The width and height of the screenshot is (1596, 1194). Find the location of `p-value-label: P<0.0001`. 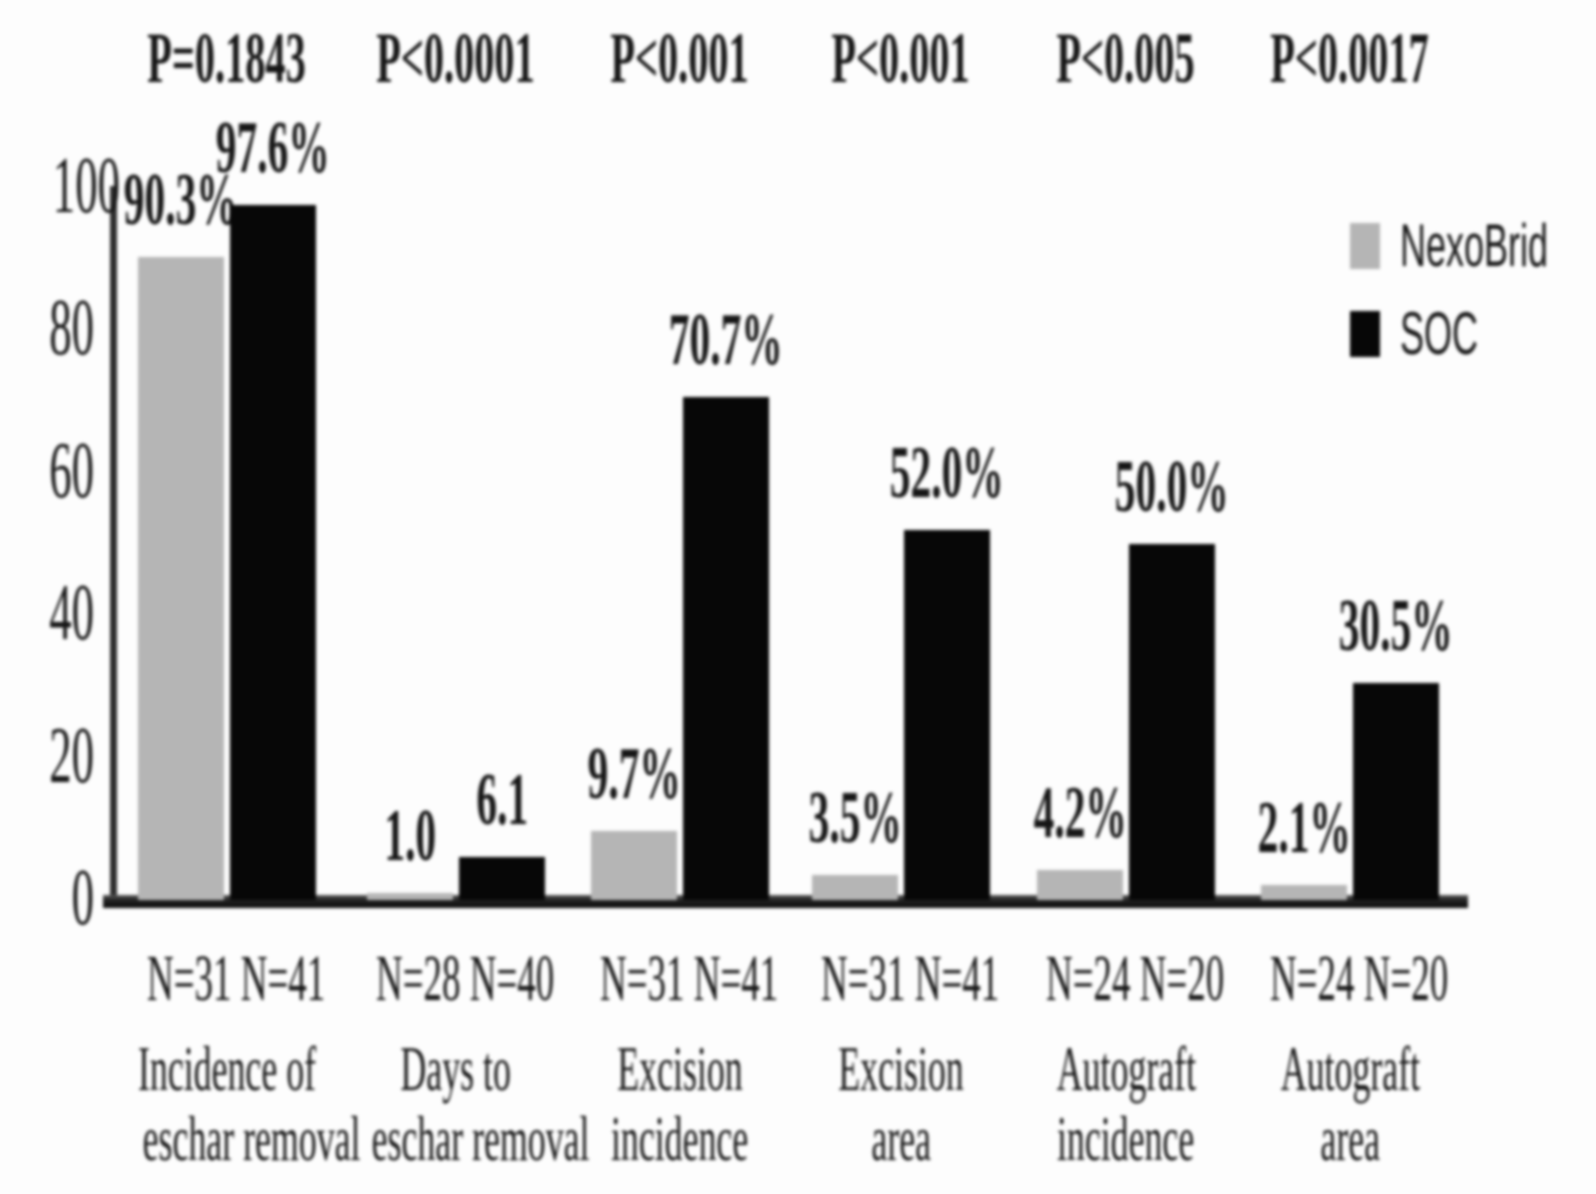

p-value-label: P<0.0001 is located at coordinates (456, 58).